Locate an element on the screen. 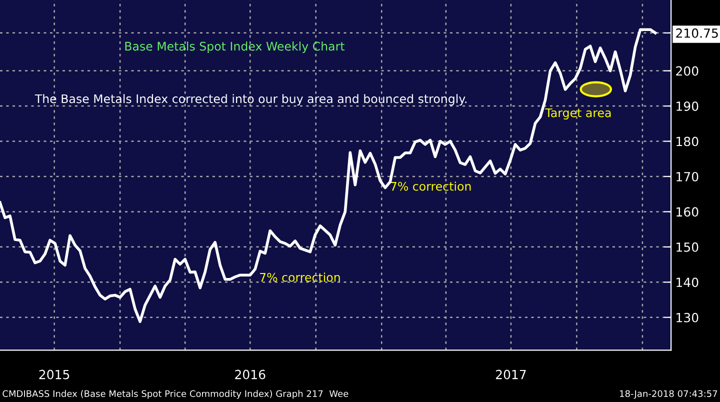 This screenshot has width=720, height=402. y-tick-label: 180 is located at coordinates (687, 141).